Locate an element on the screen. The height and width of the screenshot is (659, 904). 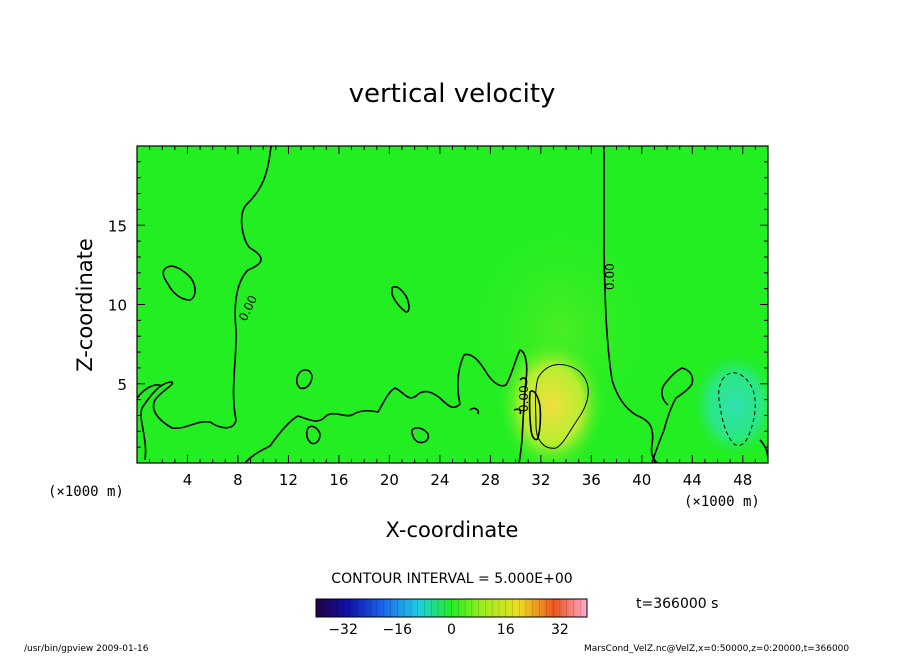
colorbar-tick-label: −32 is located at coordinates (343, 630).